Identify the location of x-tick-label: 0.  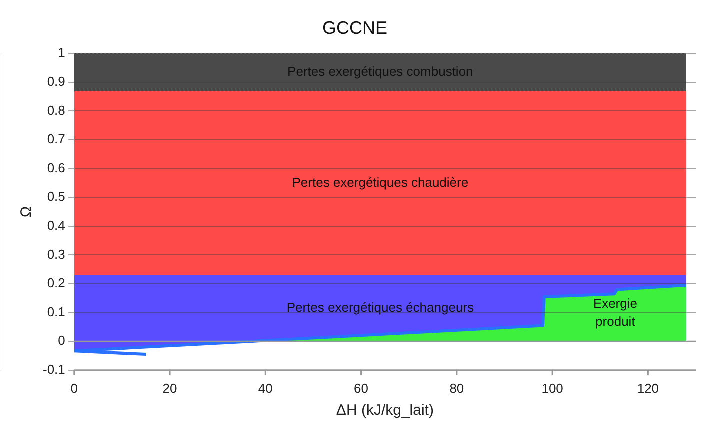
(74, 388).